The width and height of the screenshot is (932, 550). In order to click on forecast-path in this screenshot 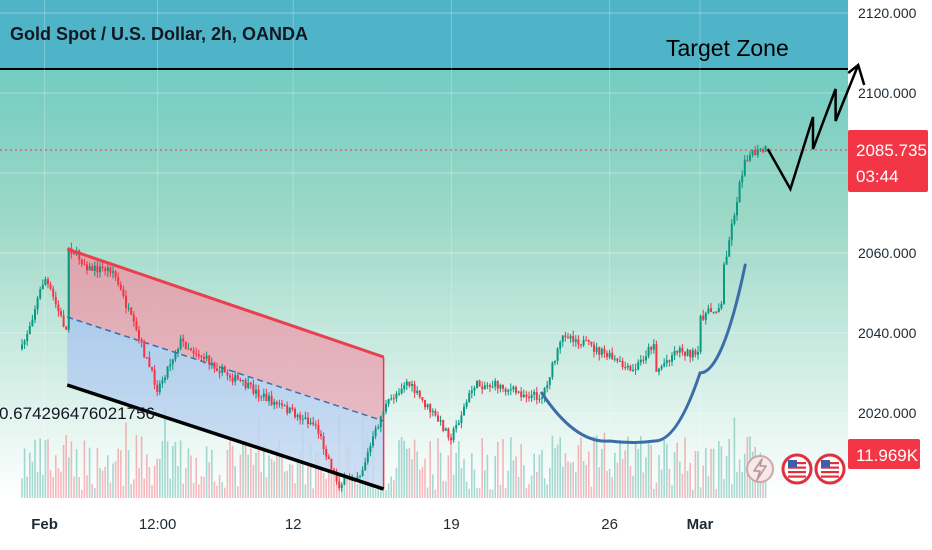, I will do `click(813, 128)`.